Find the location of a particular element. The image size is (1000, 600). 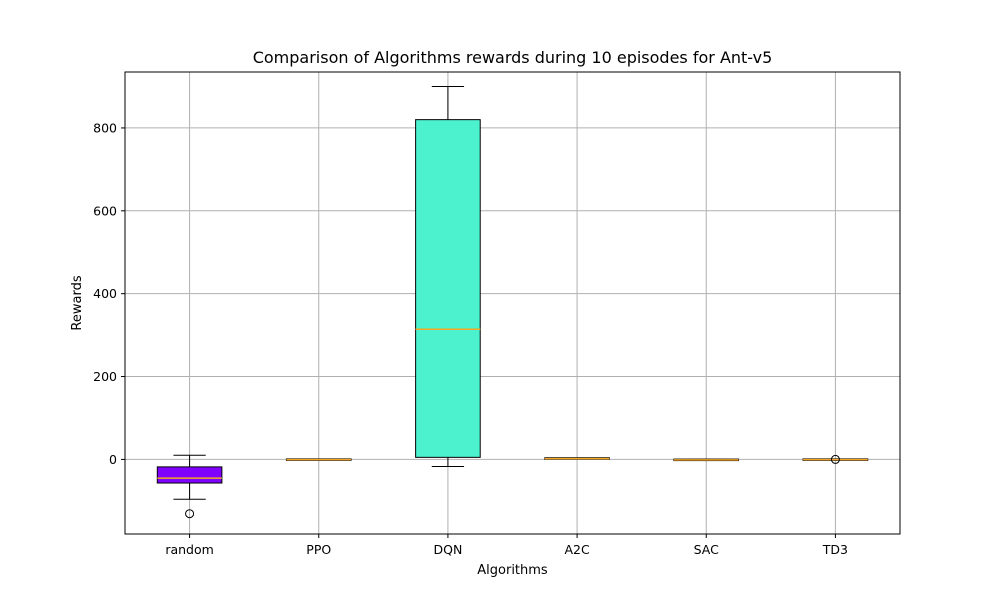

x-axis-label: Algorithms is located at coordinates (512, 570).